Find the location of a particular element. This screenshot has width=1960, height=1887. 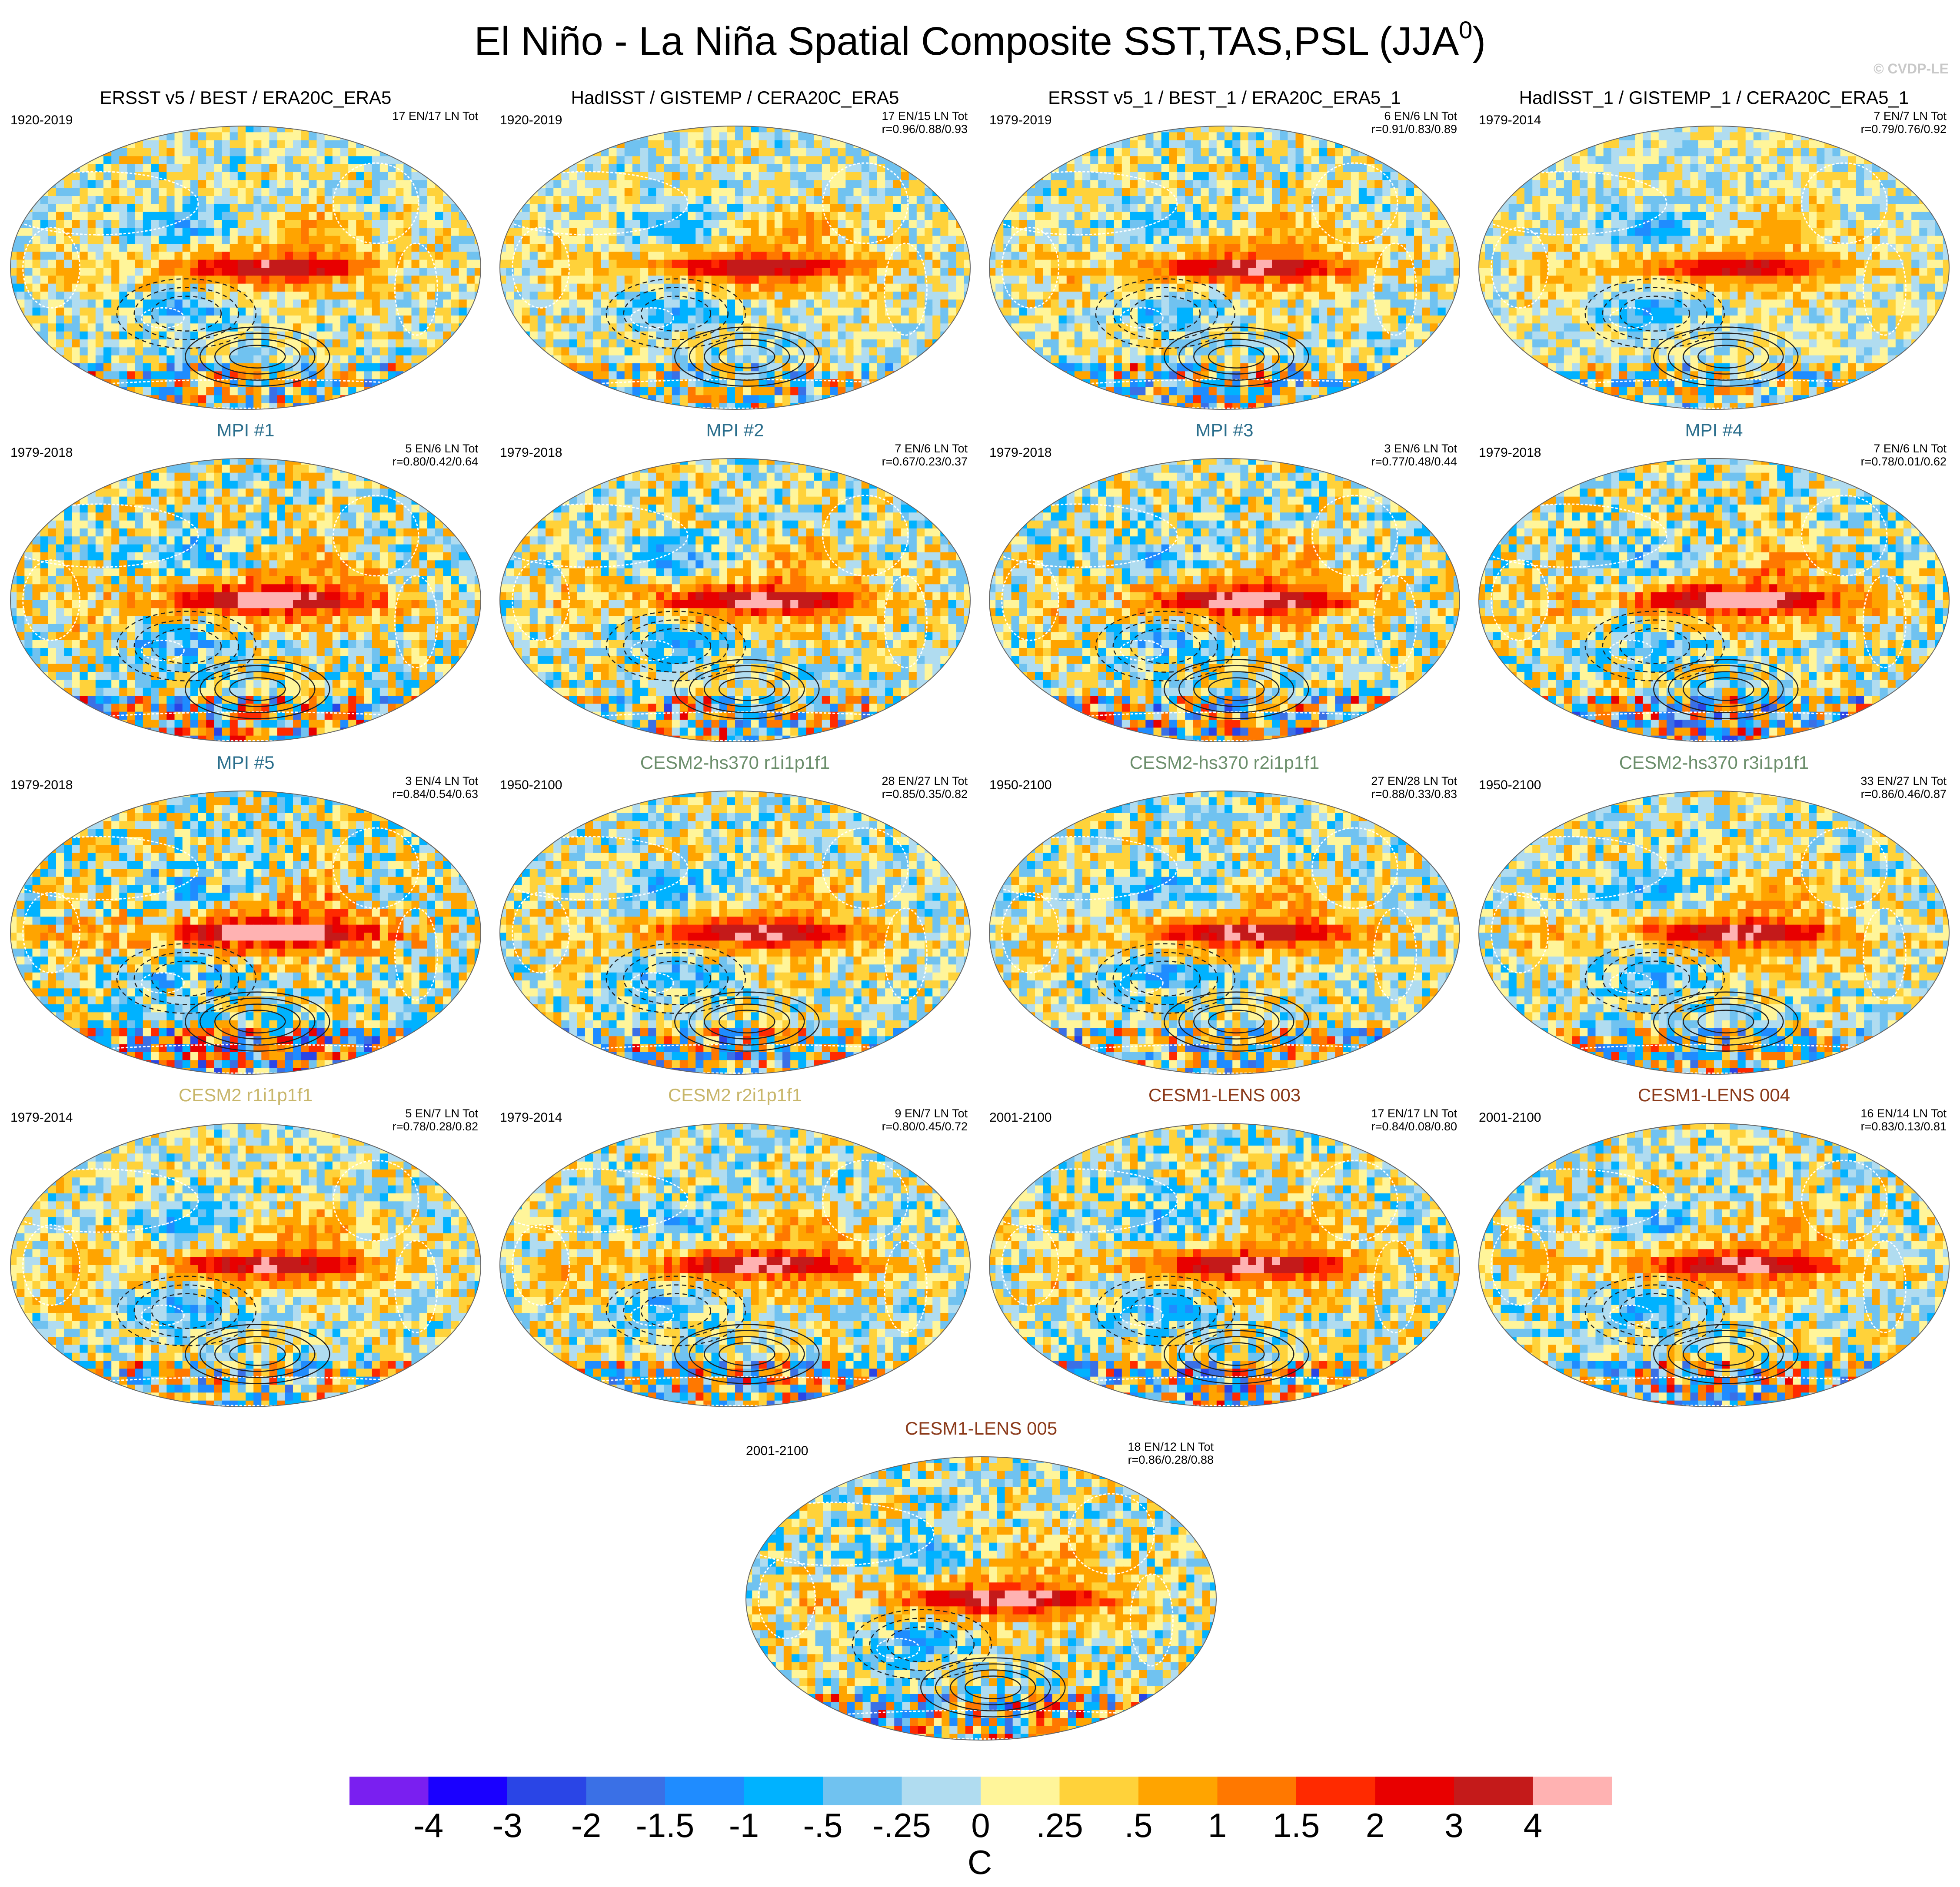

panel-correlation: r=0.80/0.45/0.72 is located at coordinates (925, 1126).